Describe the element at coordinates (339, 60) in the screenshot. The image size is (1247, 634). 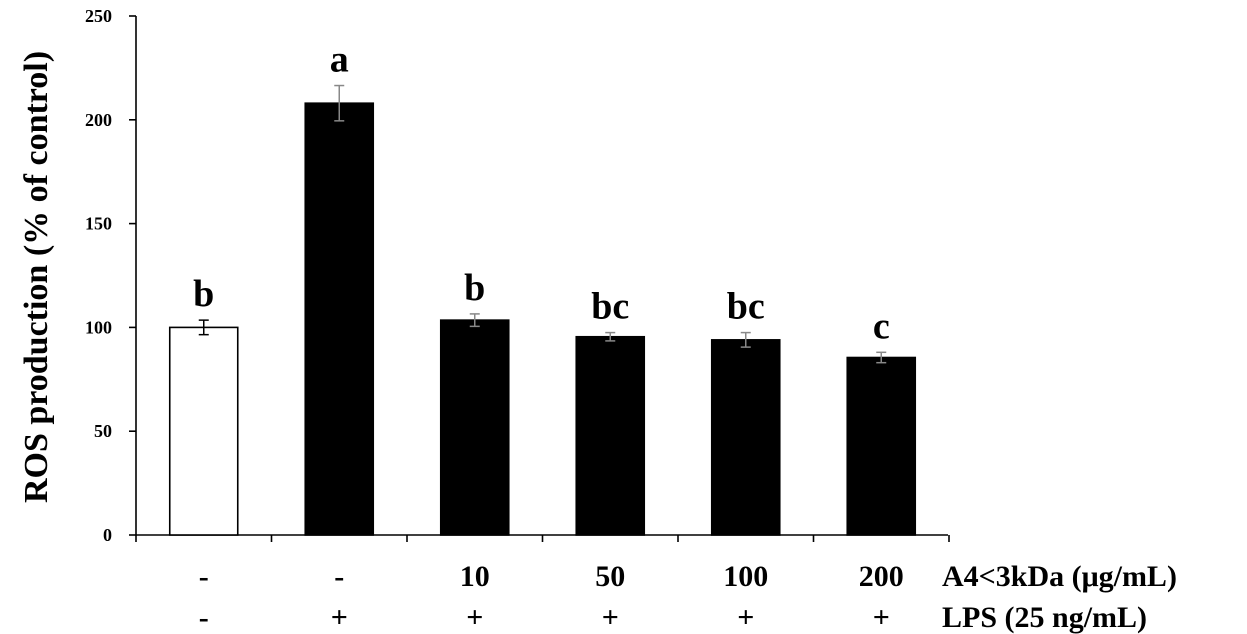
I see `significance-letter: a` at that location.